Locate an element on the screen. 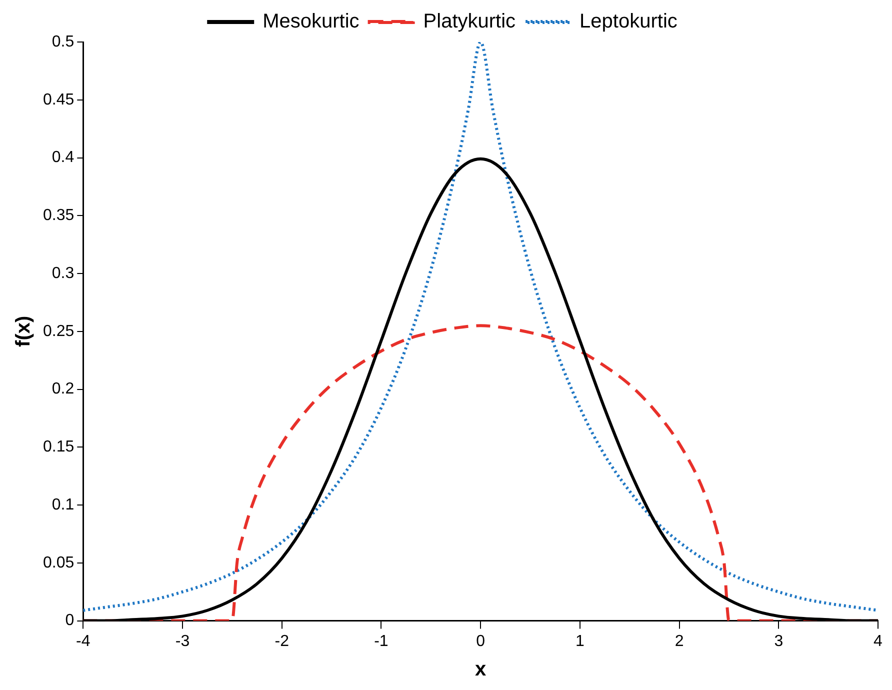  legend-label: Platykurtic is located at coordinates (469, 21).